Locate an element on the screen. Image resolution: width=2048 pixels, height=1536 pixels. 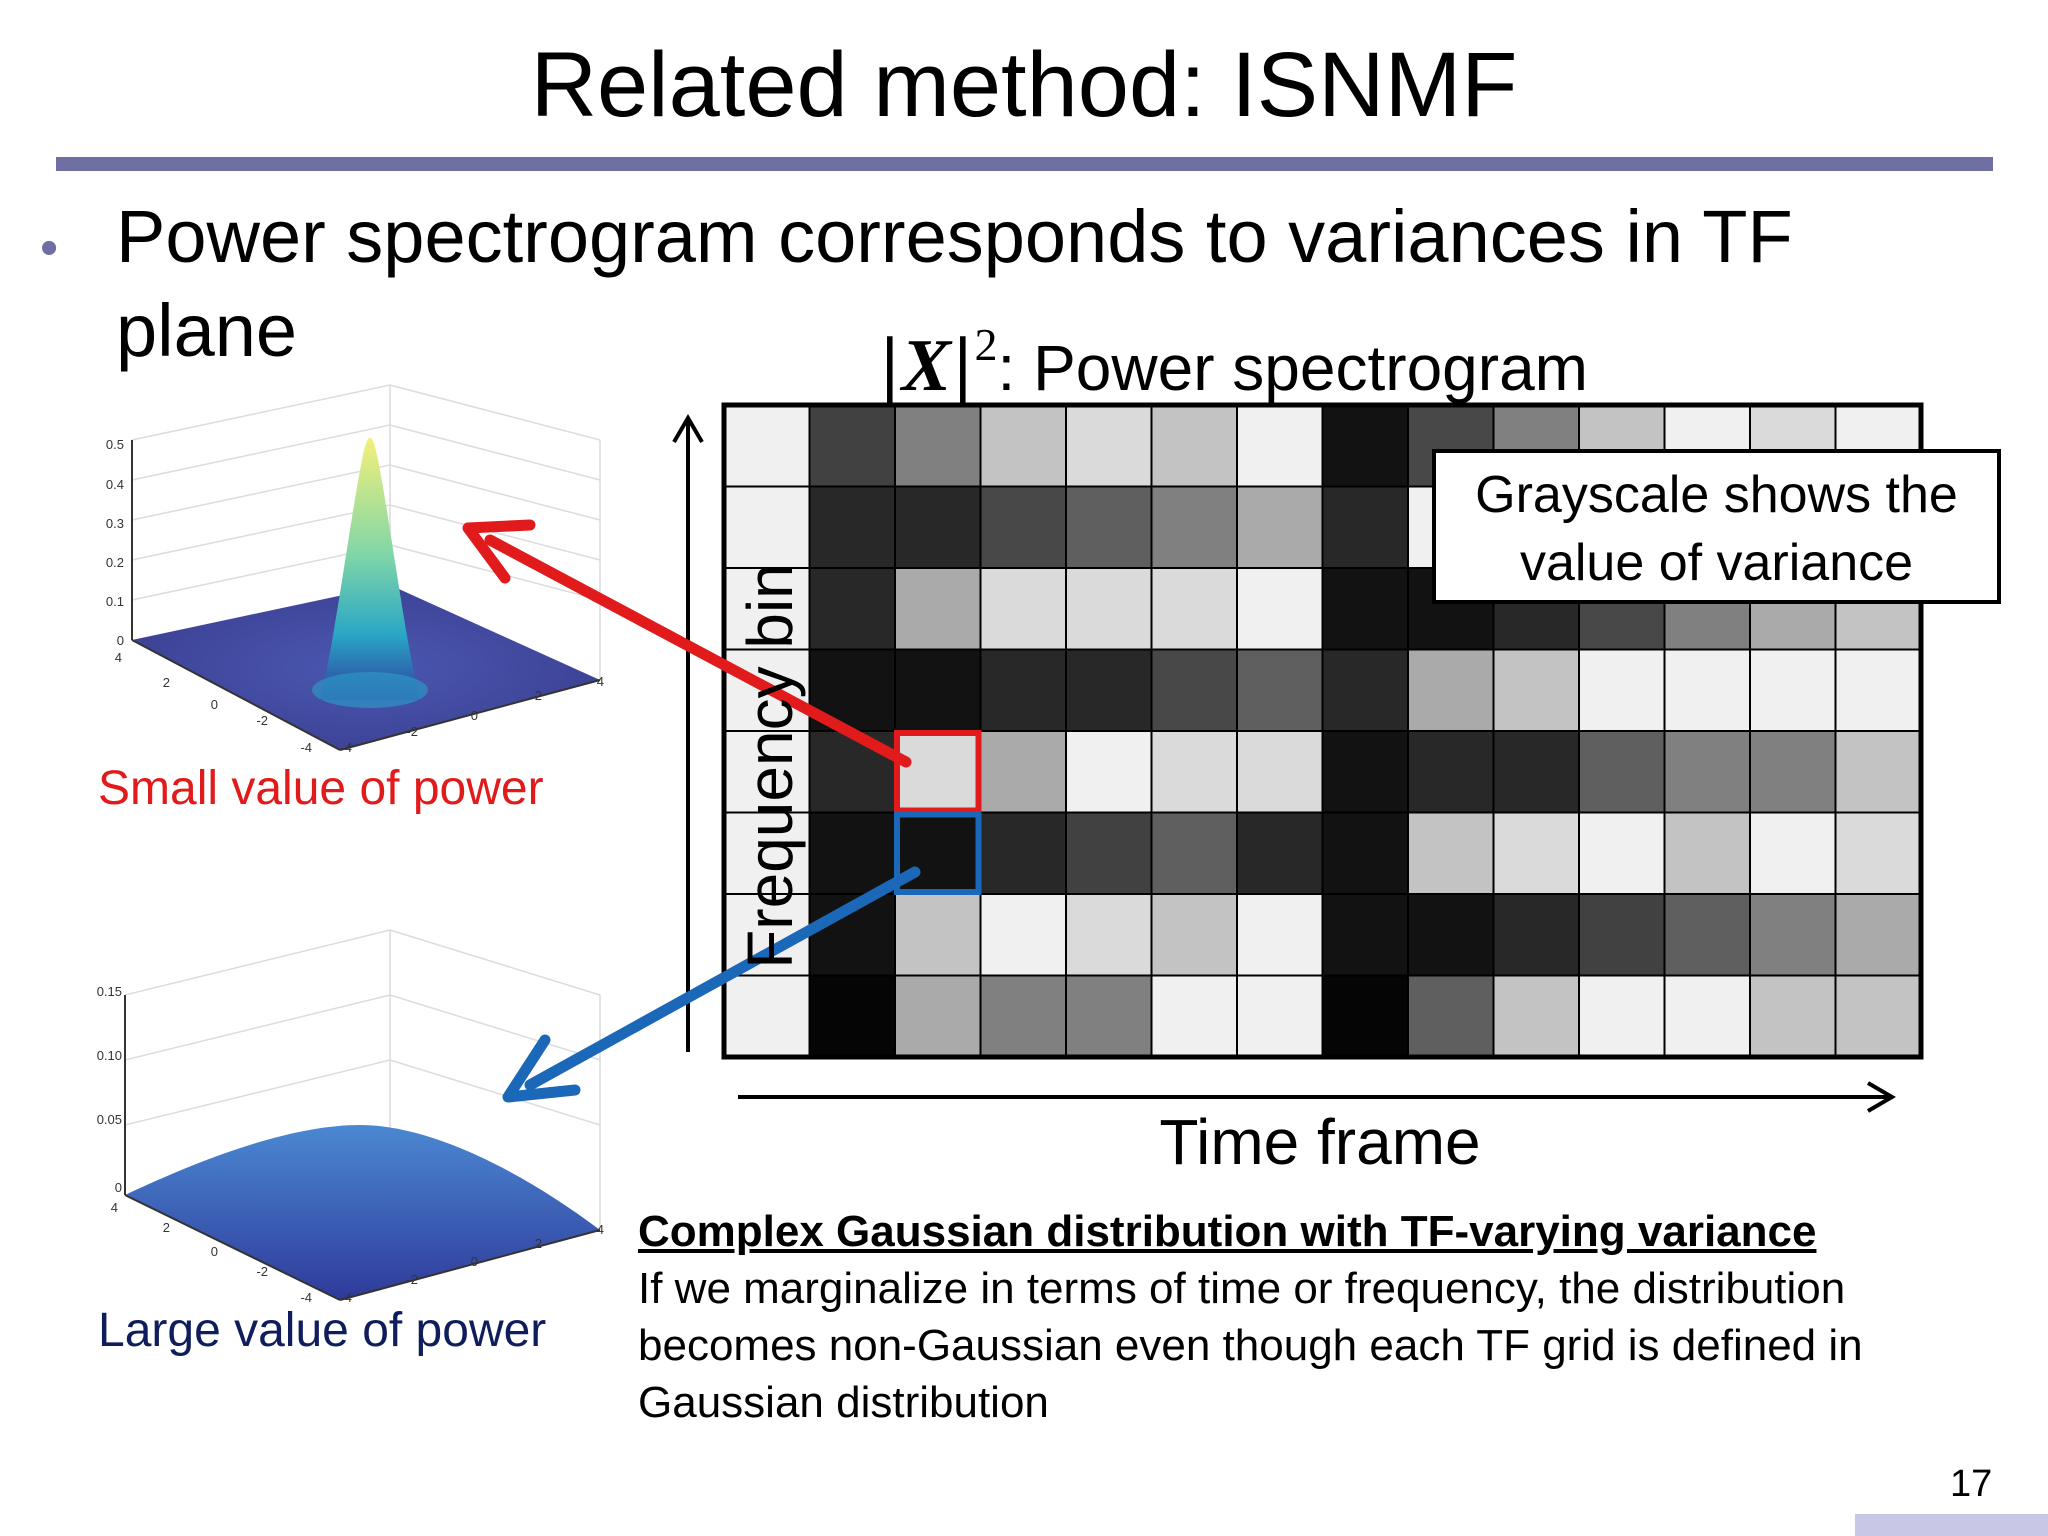
large-plot-z-tick: 0.10 is located at coordinates (109, 1055).